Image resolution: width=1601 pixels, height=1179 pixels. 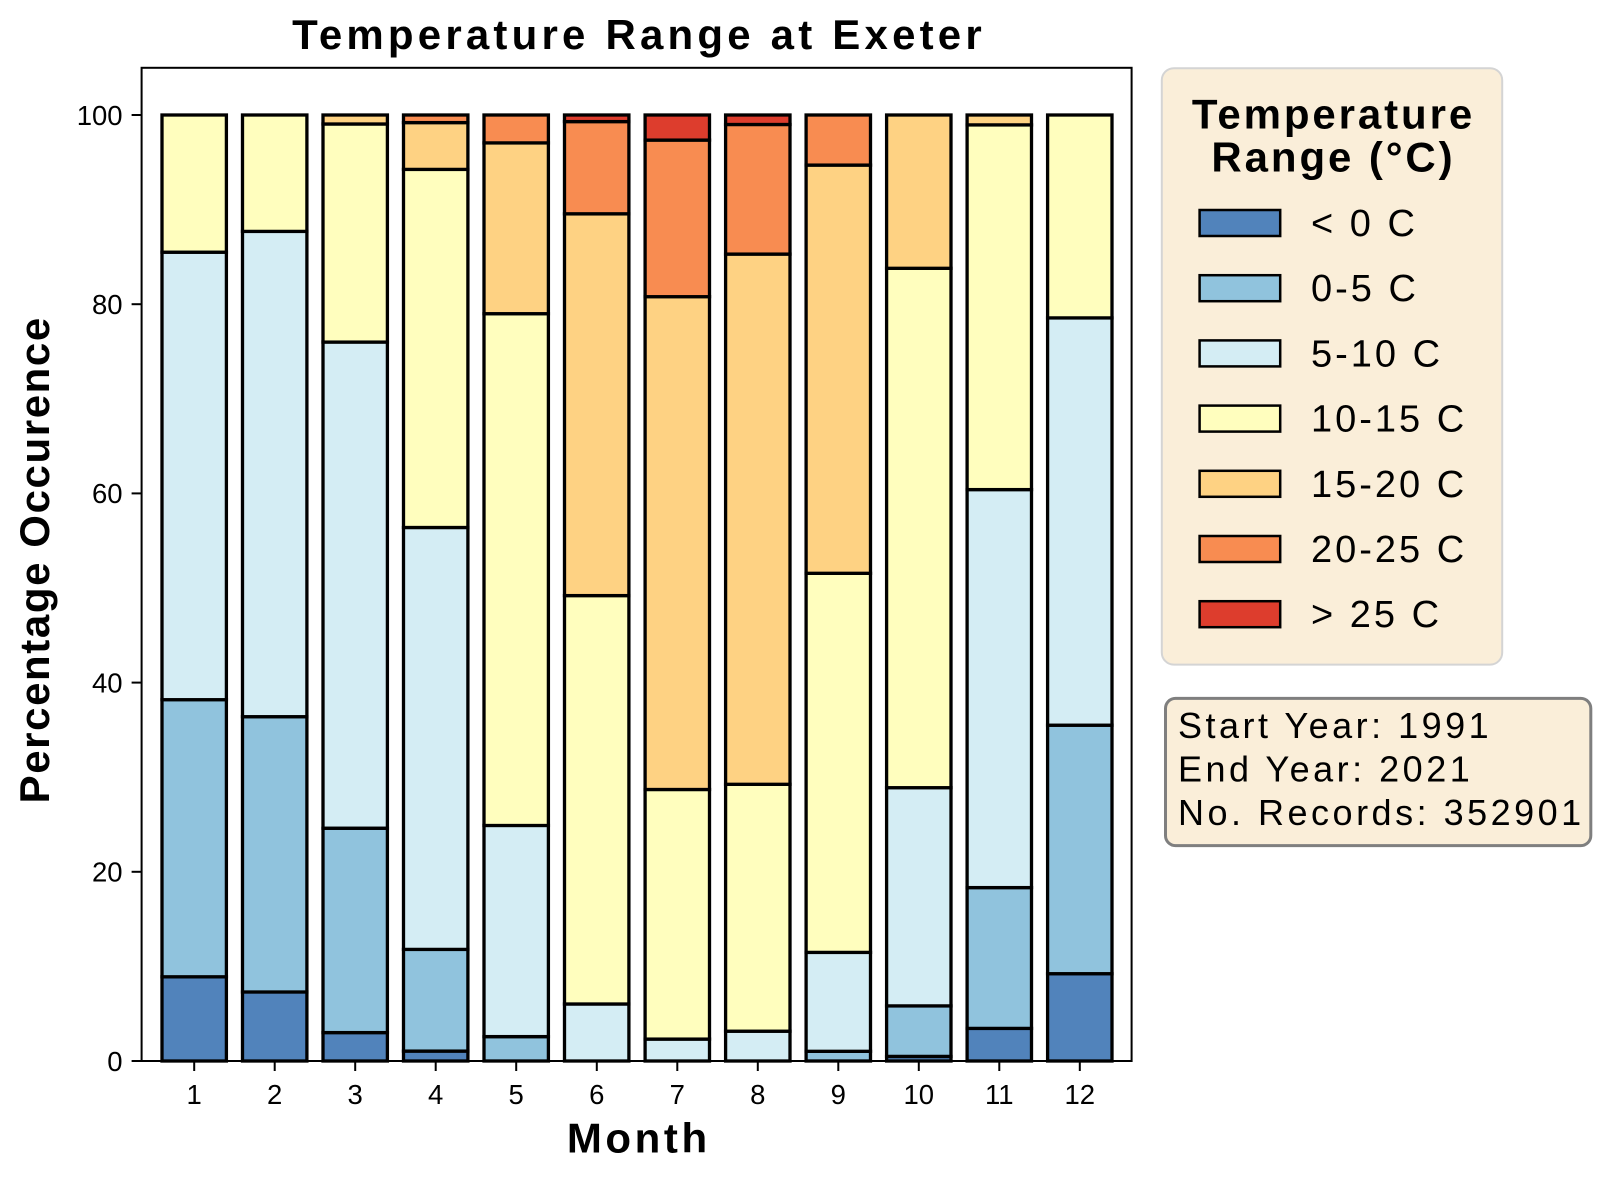 I want to click on svg-text: 0, so click(x=114, y=1061).